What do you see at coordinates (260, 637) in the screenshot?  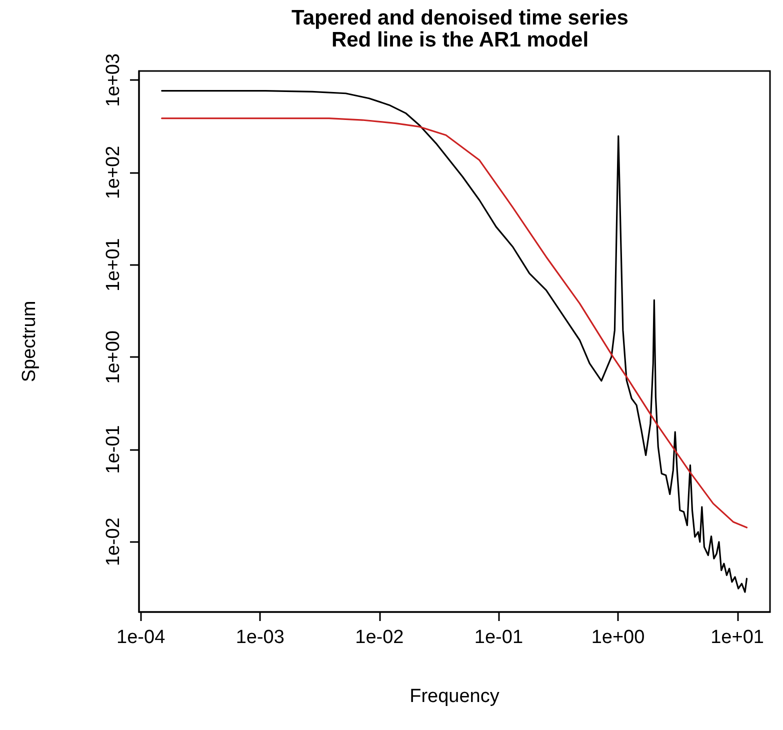 I see `x-tick-label: 1e-03` at bounding box center [260, 637].